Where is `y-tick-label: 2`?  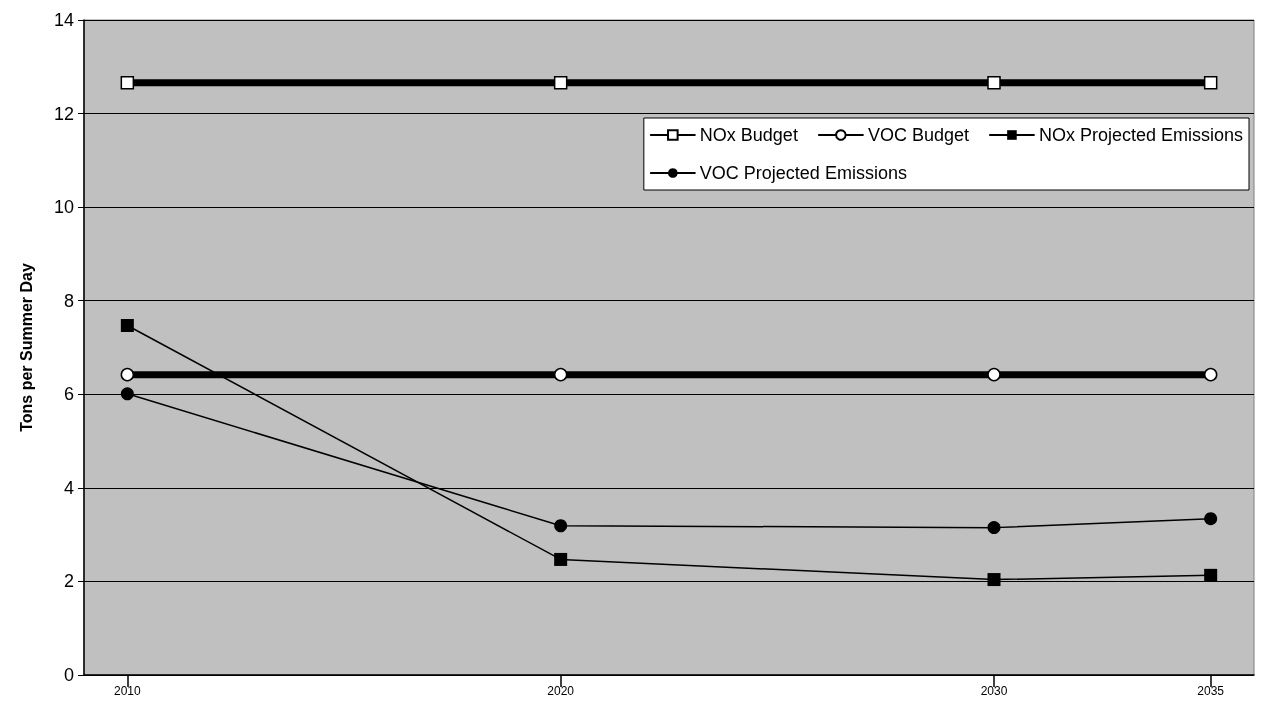
y-tick-label: 2 is located at coordinates (68, 581).